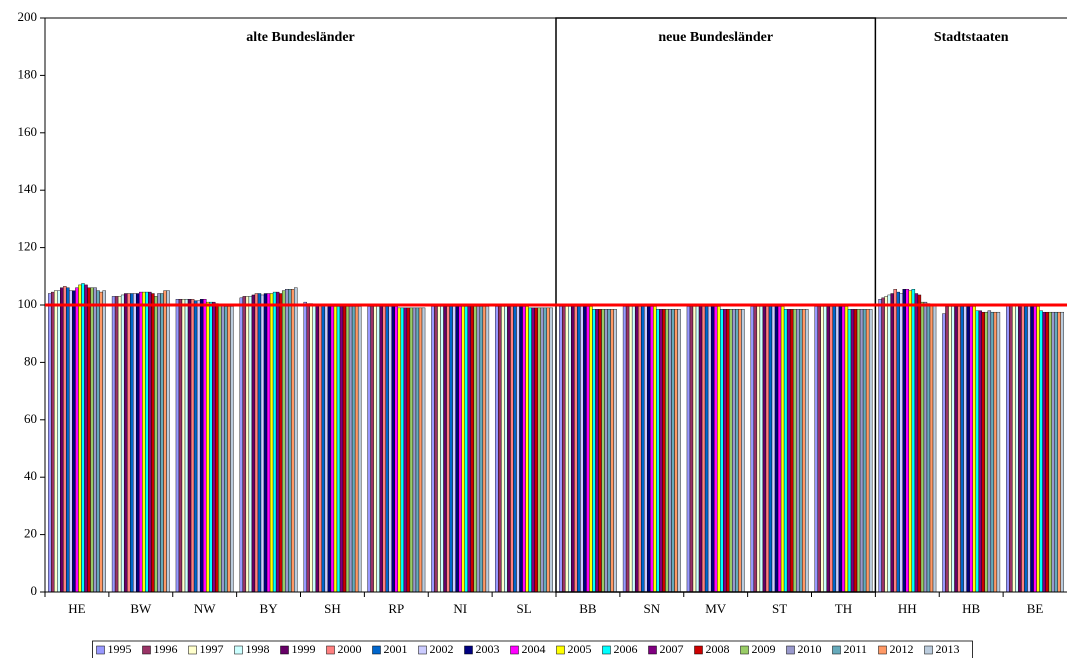 Image resolution: width=1067 pixels, height=658 pixels. What do you see at coordinates (718, 649) in the screenshot?
I see `legend-label: 2008` at bounding box center [718, 649].